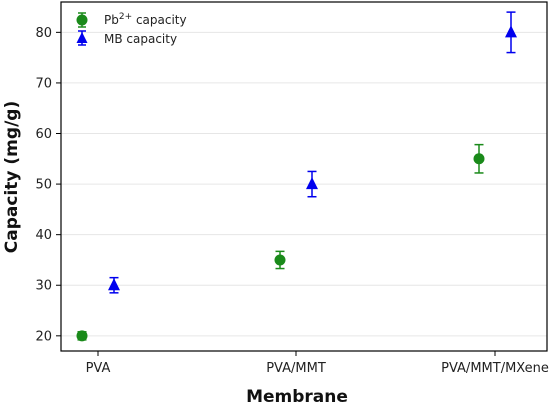  What do you see at coordinates (297, 396) in the screenshot?
I see `x-axis-title: Membrane` at bounding box center [297, 396].